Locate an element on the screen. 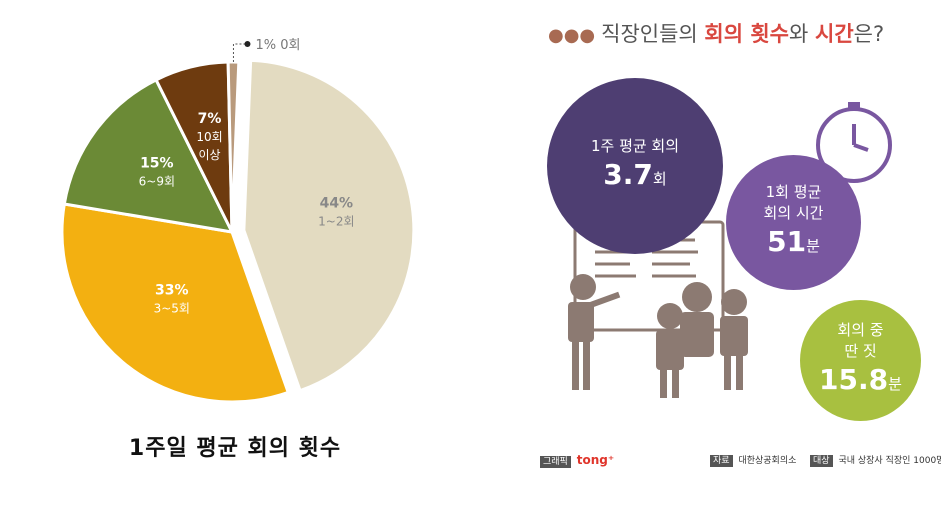 Image resolution: width=941 pixels, height=515 pixels. meeting-duration-value: 51분 is located at coordinates (793, 241).